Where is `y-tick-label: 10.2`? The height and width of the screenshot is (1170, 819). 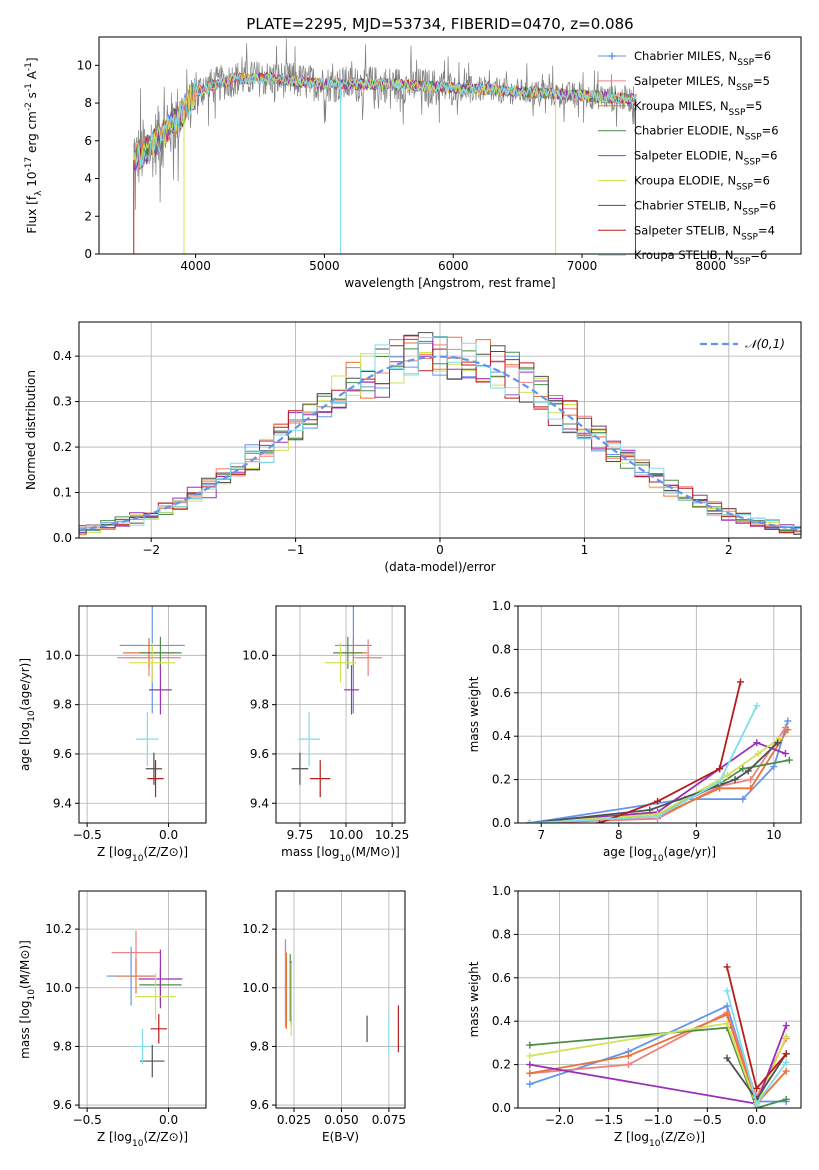 y-tick-label: 10.2 is located at coordinates (255, 929).